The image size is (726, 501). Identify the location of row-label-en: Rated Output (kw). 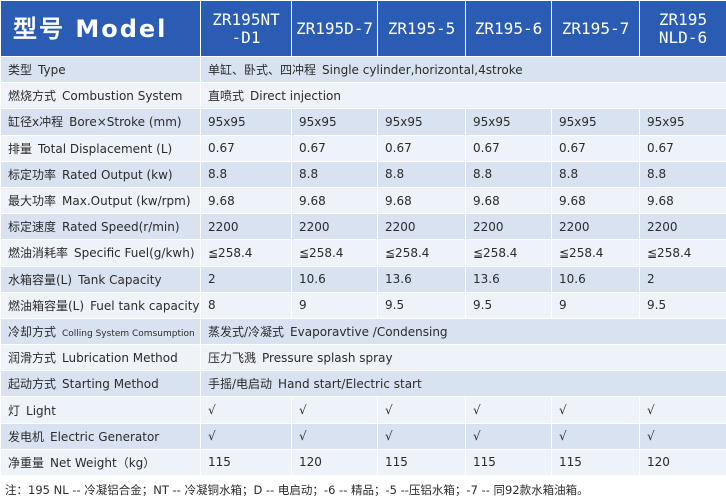
(117, 174).